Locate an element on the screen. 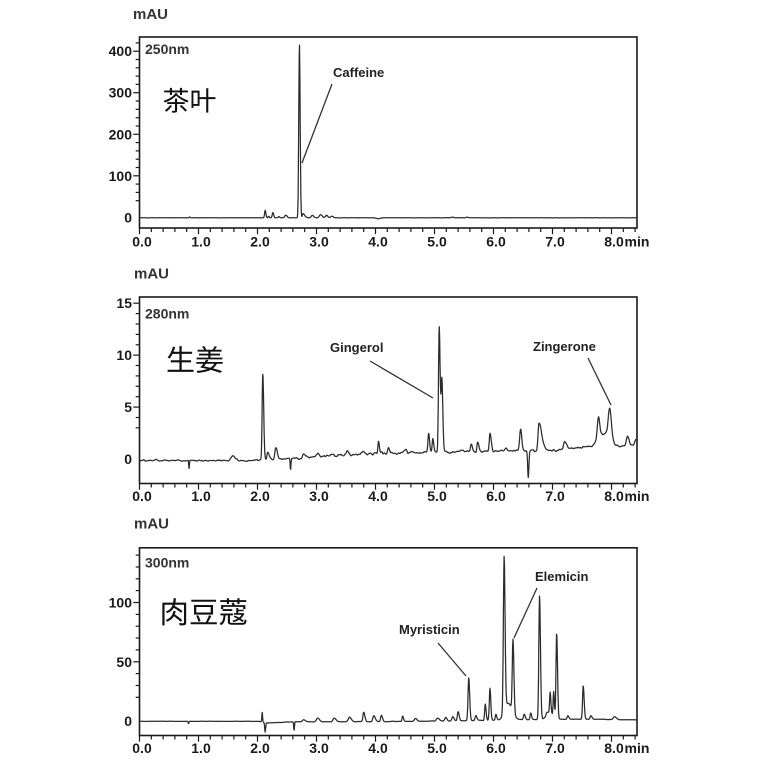 The height and width of the screenshot is (770, 757). svg-text: 50 is located at coordinates (124, 662).